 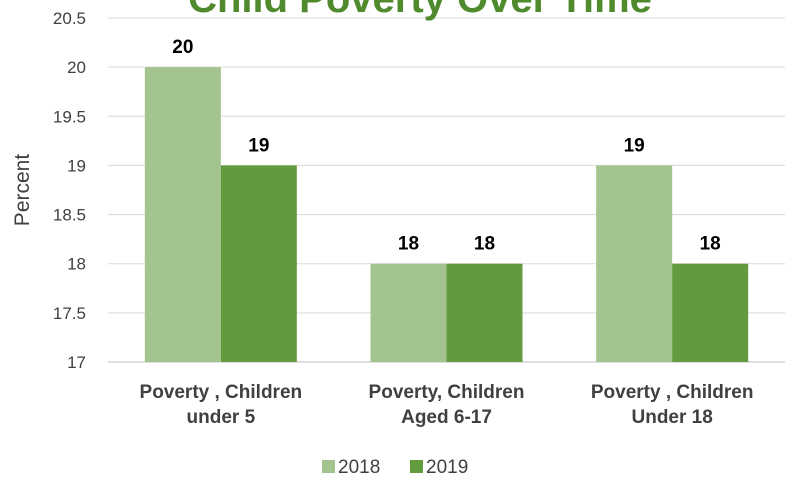 I want to click on y-tick-label: 19.5, so click(x=69, y=116).